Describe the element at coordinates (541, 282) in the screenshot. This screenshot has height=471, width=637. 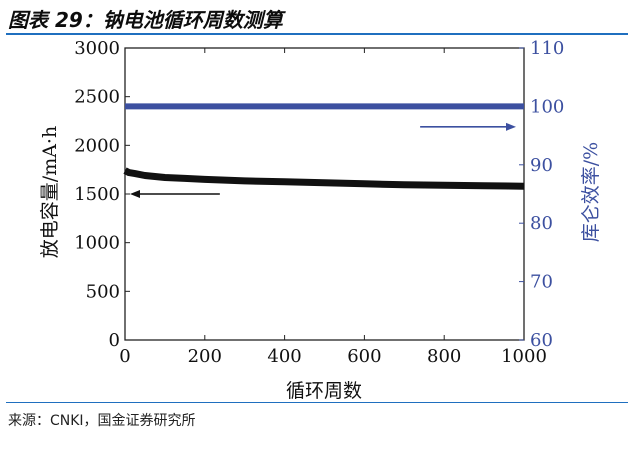
I see `y-right-tick-label: 70` at that location.